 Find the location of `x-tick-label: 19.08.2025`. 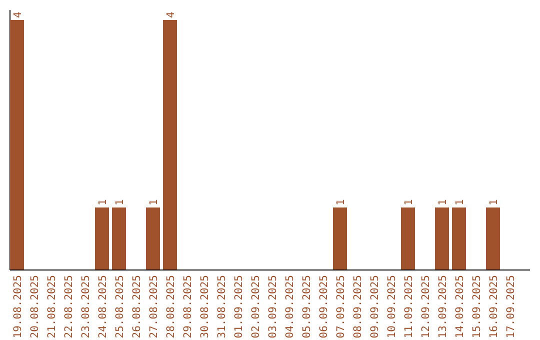

x-tick-label: 19.08.2025 is located at coordinates (18, 306).